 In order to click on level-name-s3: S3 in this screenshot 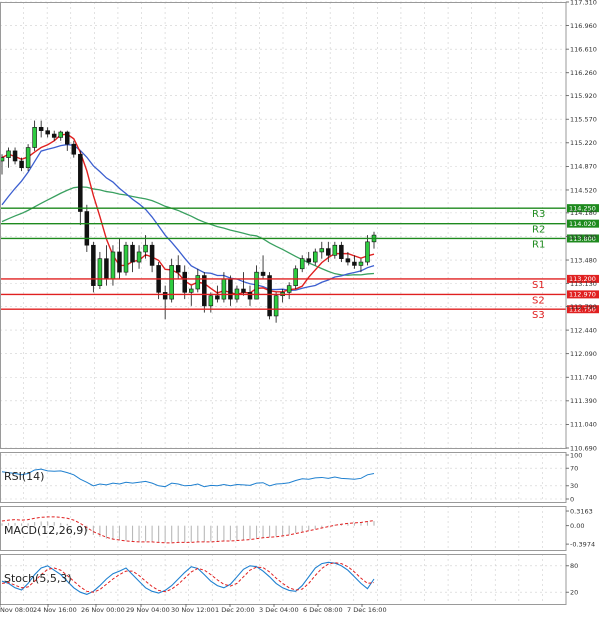, I will do `click(538, 315)`.